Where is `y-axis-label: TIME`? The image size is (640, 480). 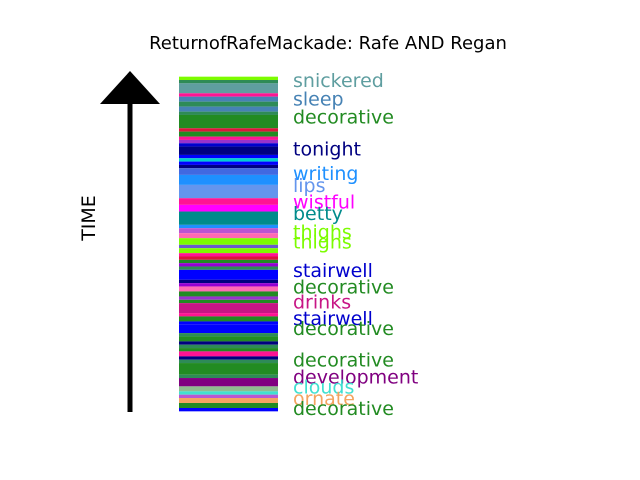
y-axis-label: TIME is located at coordinates (89, 218).